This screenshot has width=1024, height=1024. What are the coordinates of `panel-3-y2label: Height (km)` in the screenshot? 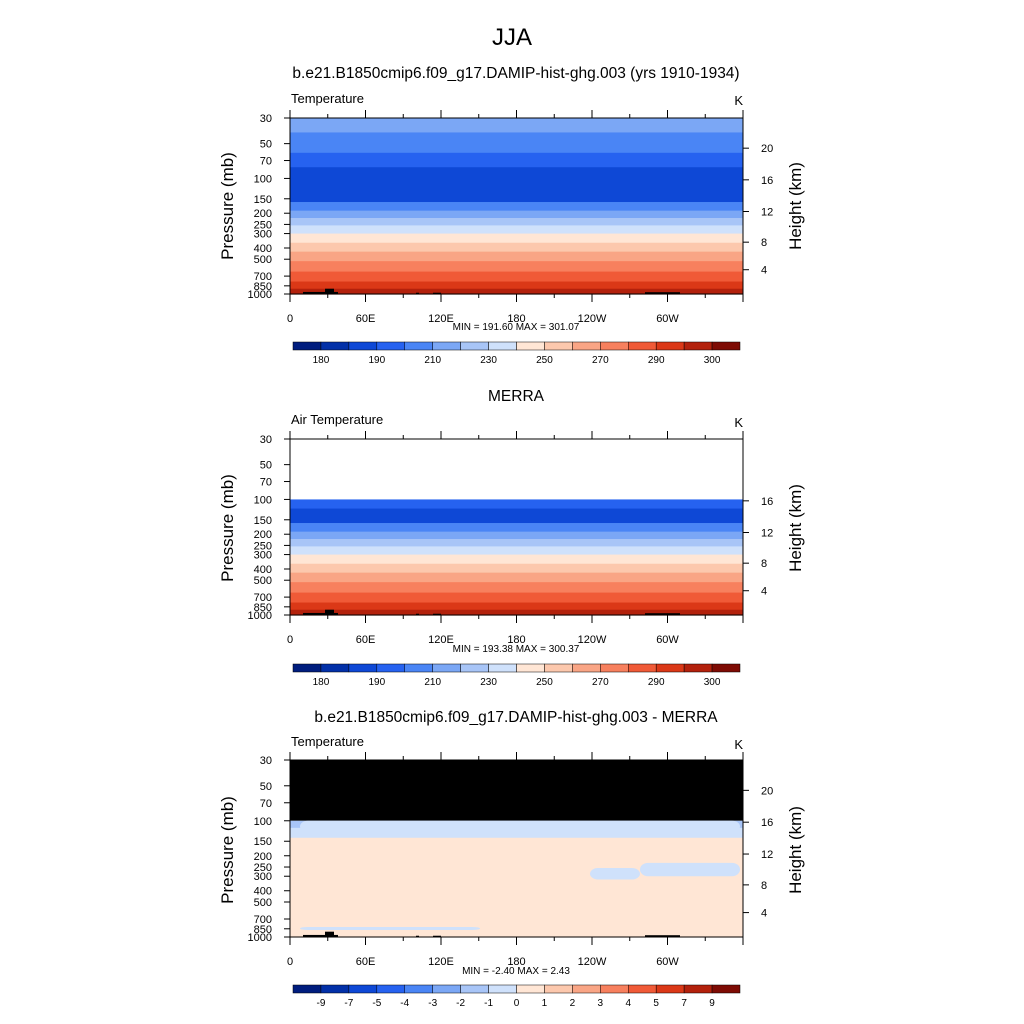 It's located at (795, 850).